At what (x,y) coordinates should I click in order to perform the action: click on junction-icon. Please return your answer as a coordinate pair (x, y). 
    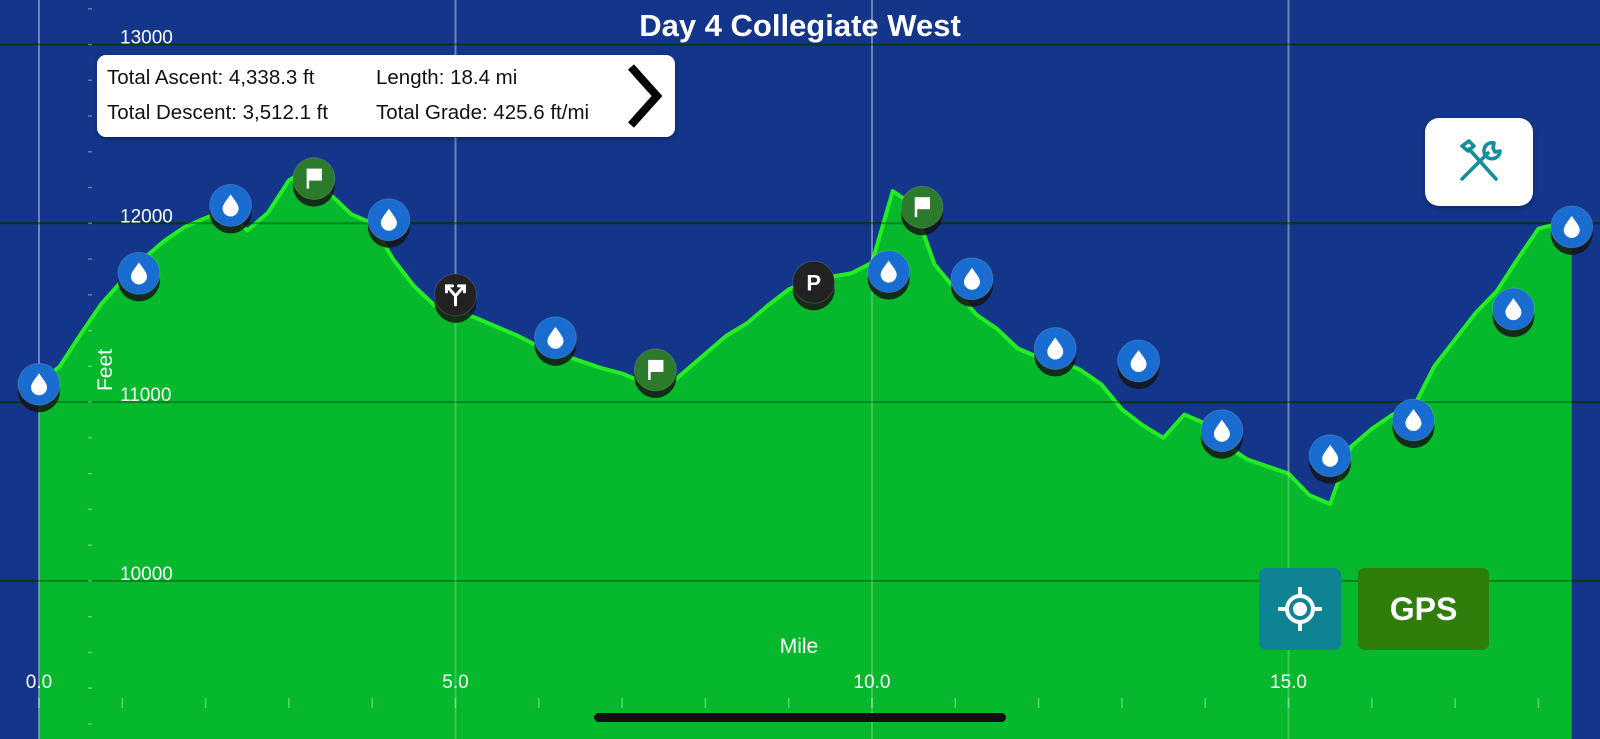
    Looking at the image, I should click on (455, 295).